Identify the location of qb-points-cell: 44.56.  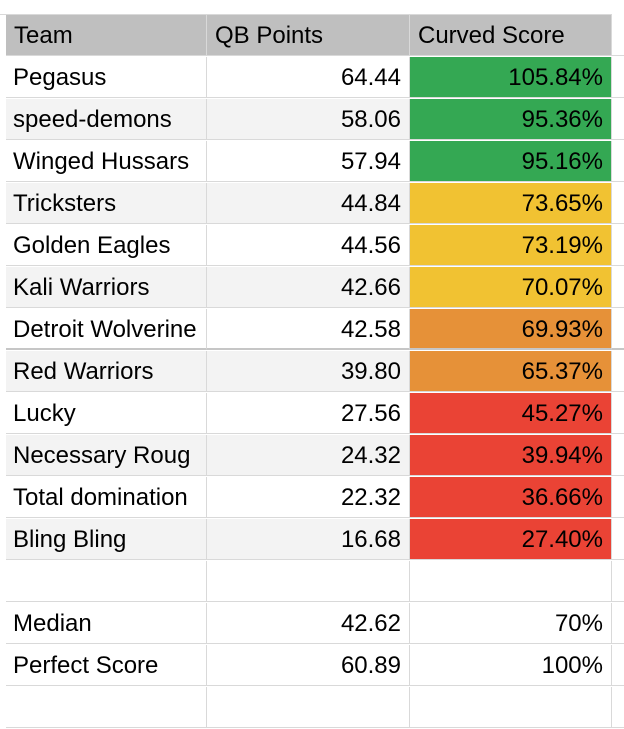
(308, 245).